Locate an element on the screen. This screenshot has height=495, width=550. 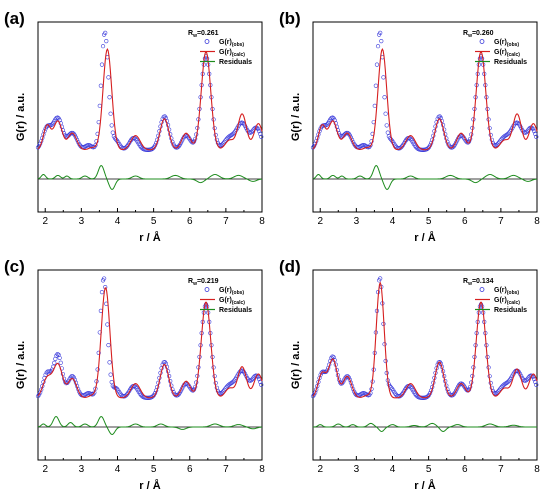
panel-label: (d) is located at coordinates (290, 266).